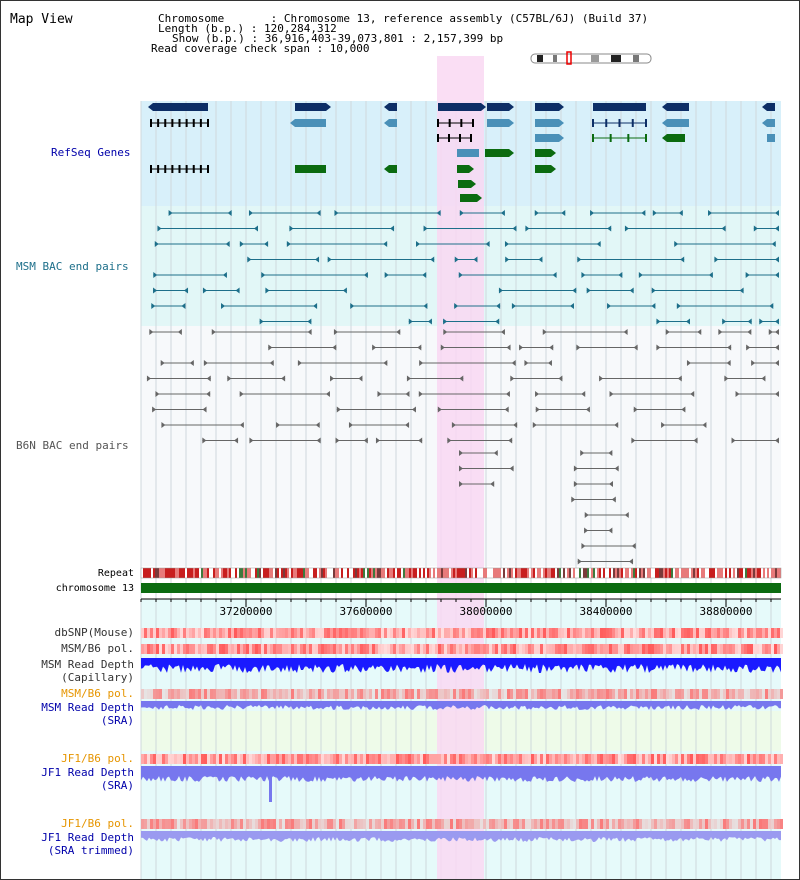 Image resolution: width=800 pixels, height=880 pixels. I want to click on track-label-msm-depth-sra: MSM Read Depth, so click(87, 707).